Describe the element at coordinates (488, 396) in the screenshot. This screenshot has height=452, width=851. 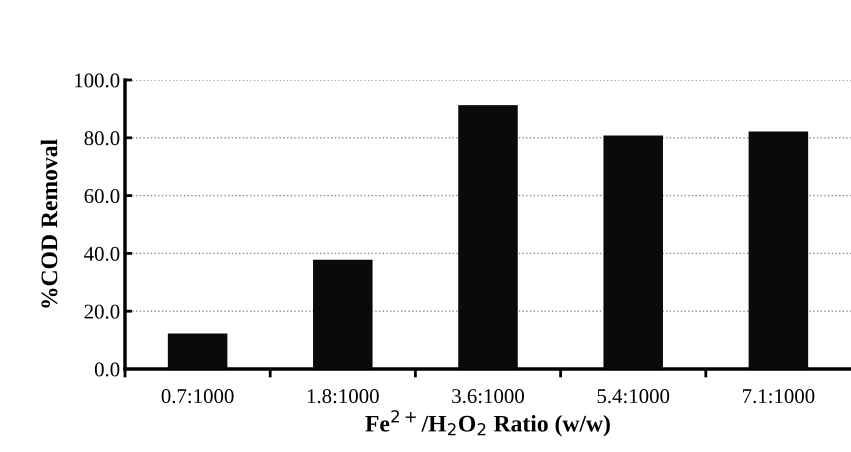
I see `x-tick-label: 3.6:1000` at that location.